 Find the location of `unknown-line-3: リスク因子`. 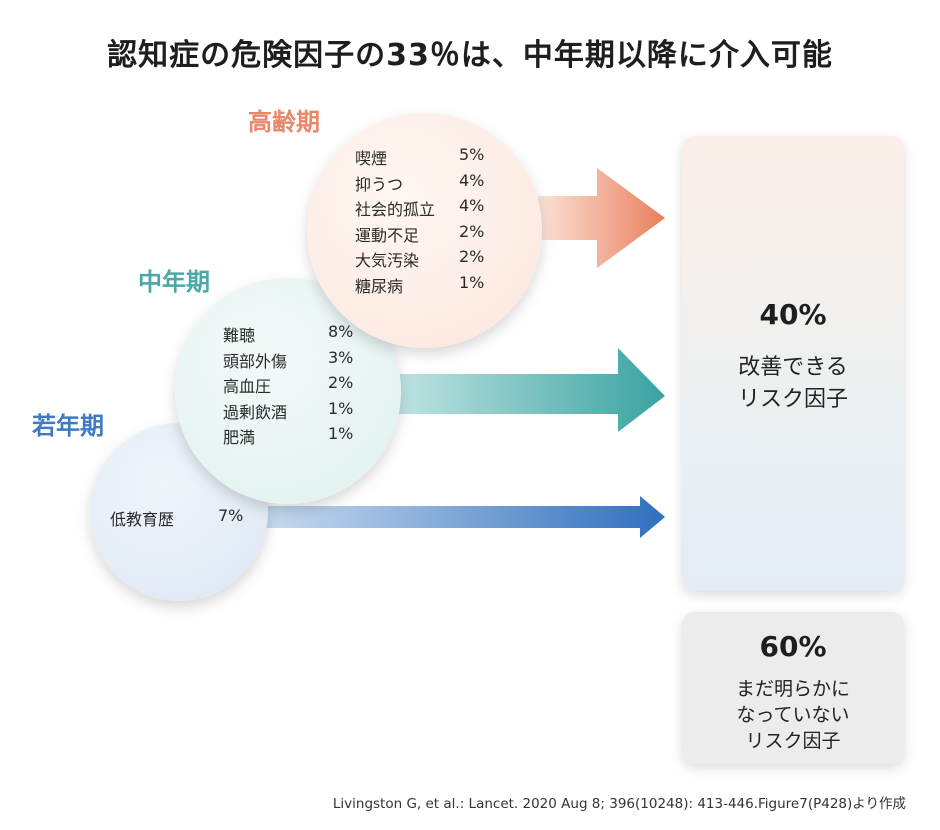

unknown-line-3: リスク因子 is located at coordinates (793, 741).